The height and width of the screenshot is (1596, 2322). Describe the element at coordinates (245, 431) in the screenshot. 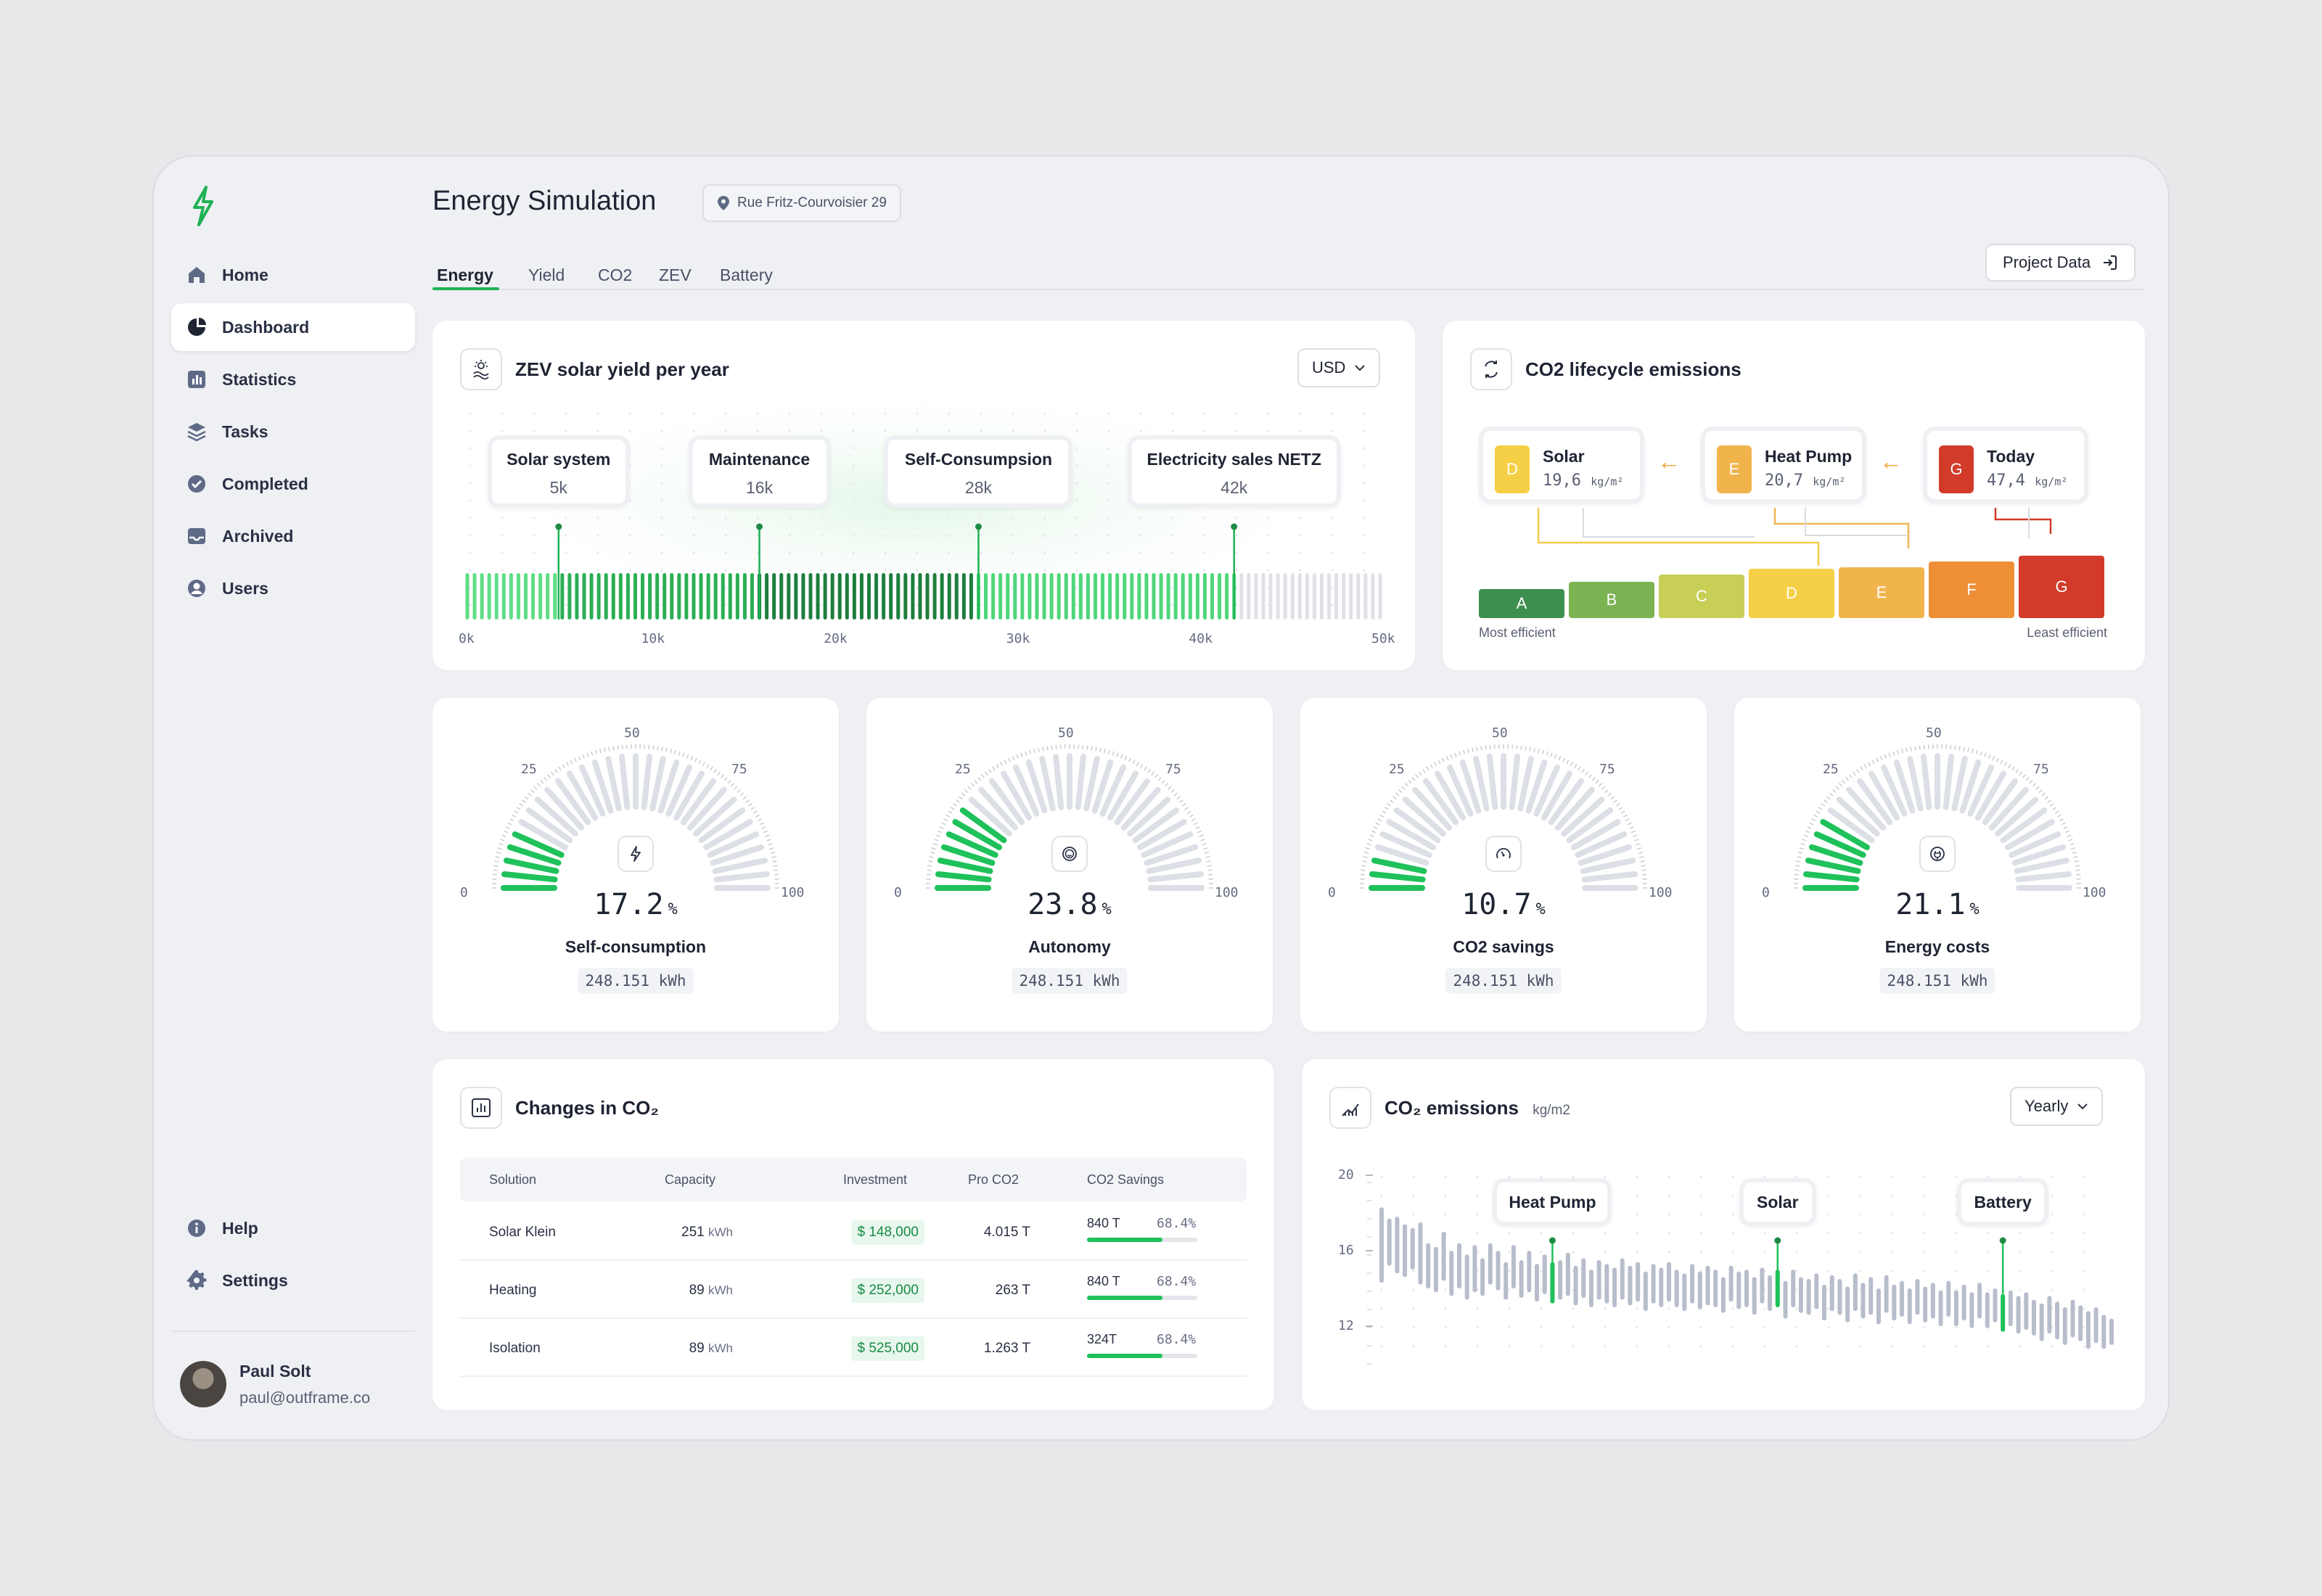

I see `sidebar-item-label: Tasks` at that location.